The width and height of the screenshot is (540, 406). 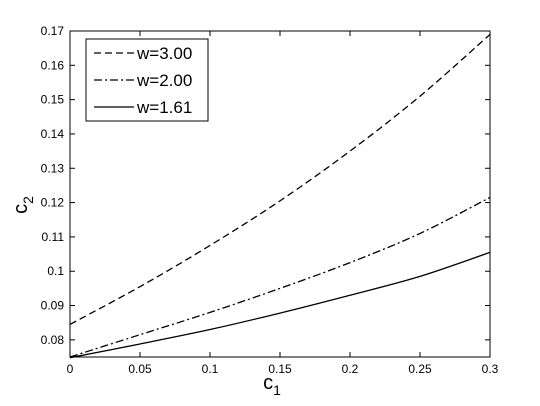 What do you see at coordinates (268, 383) in the screenshot?
I see `x-axis-label-main: c` at bounding box center [268, 383].